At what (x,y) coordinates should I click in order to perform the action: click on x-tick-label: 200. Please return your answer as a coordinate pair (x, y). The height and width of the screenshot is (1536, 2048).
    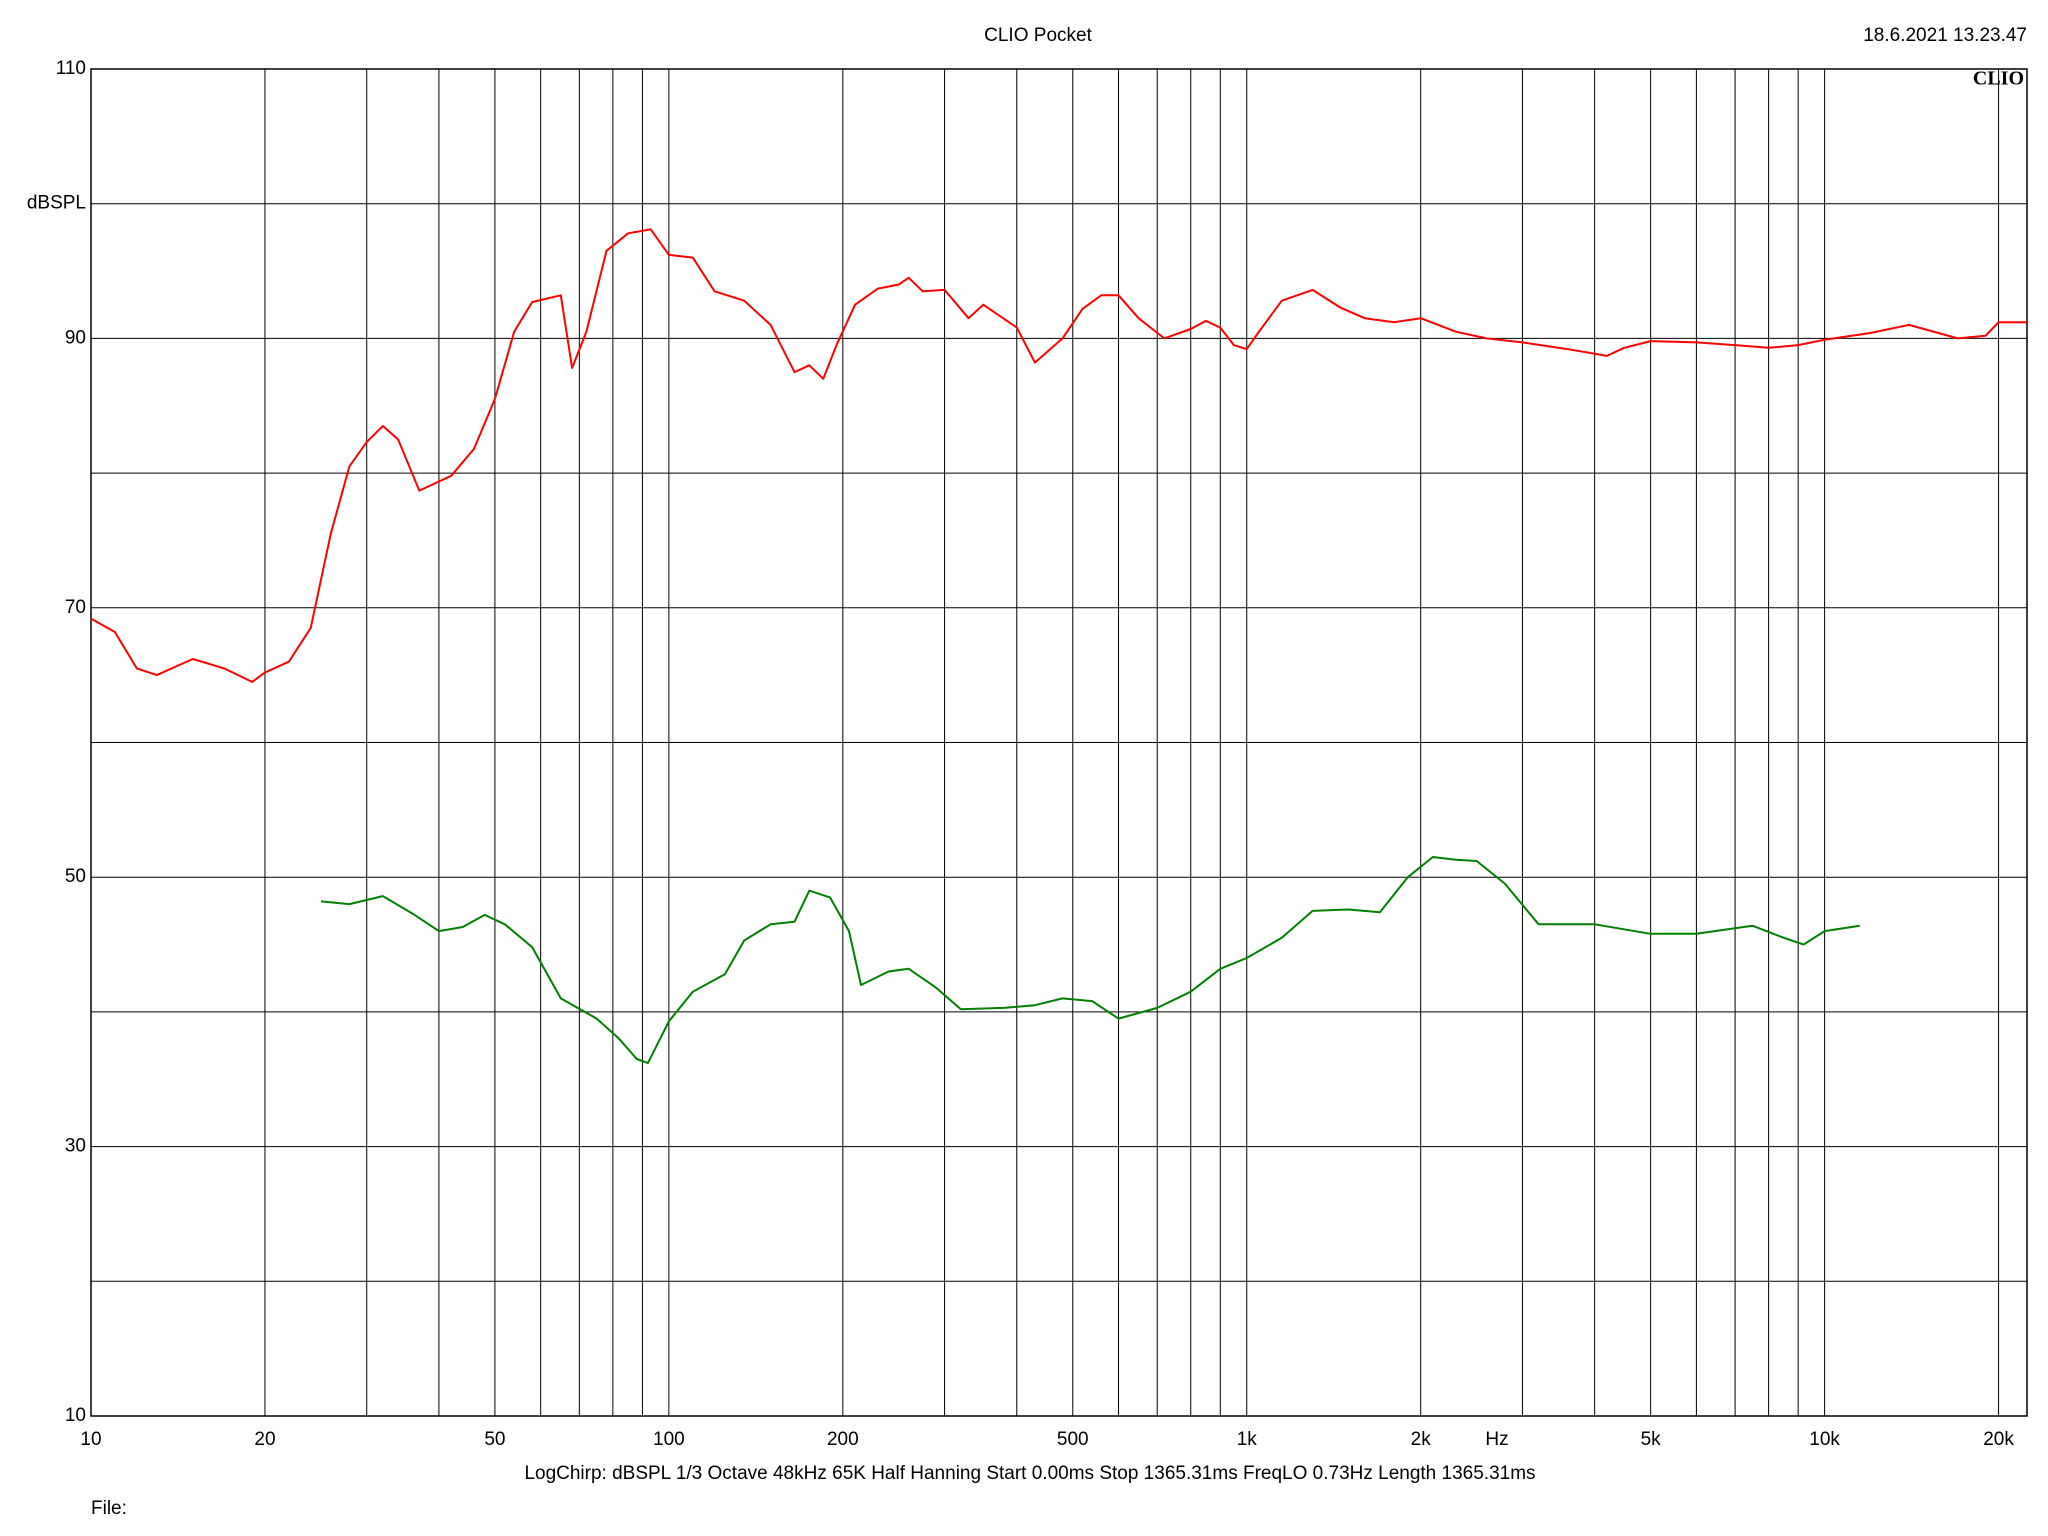
    Looking at the image, I should click on (843, 1439).